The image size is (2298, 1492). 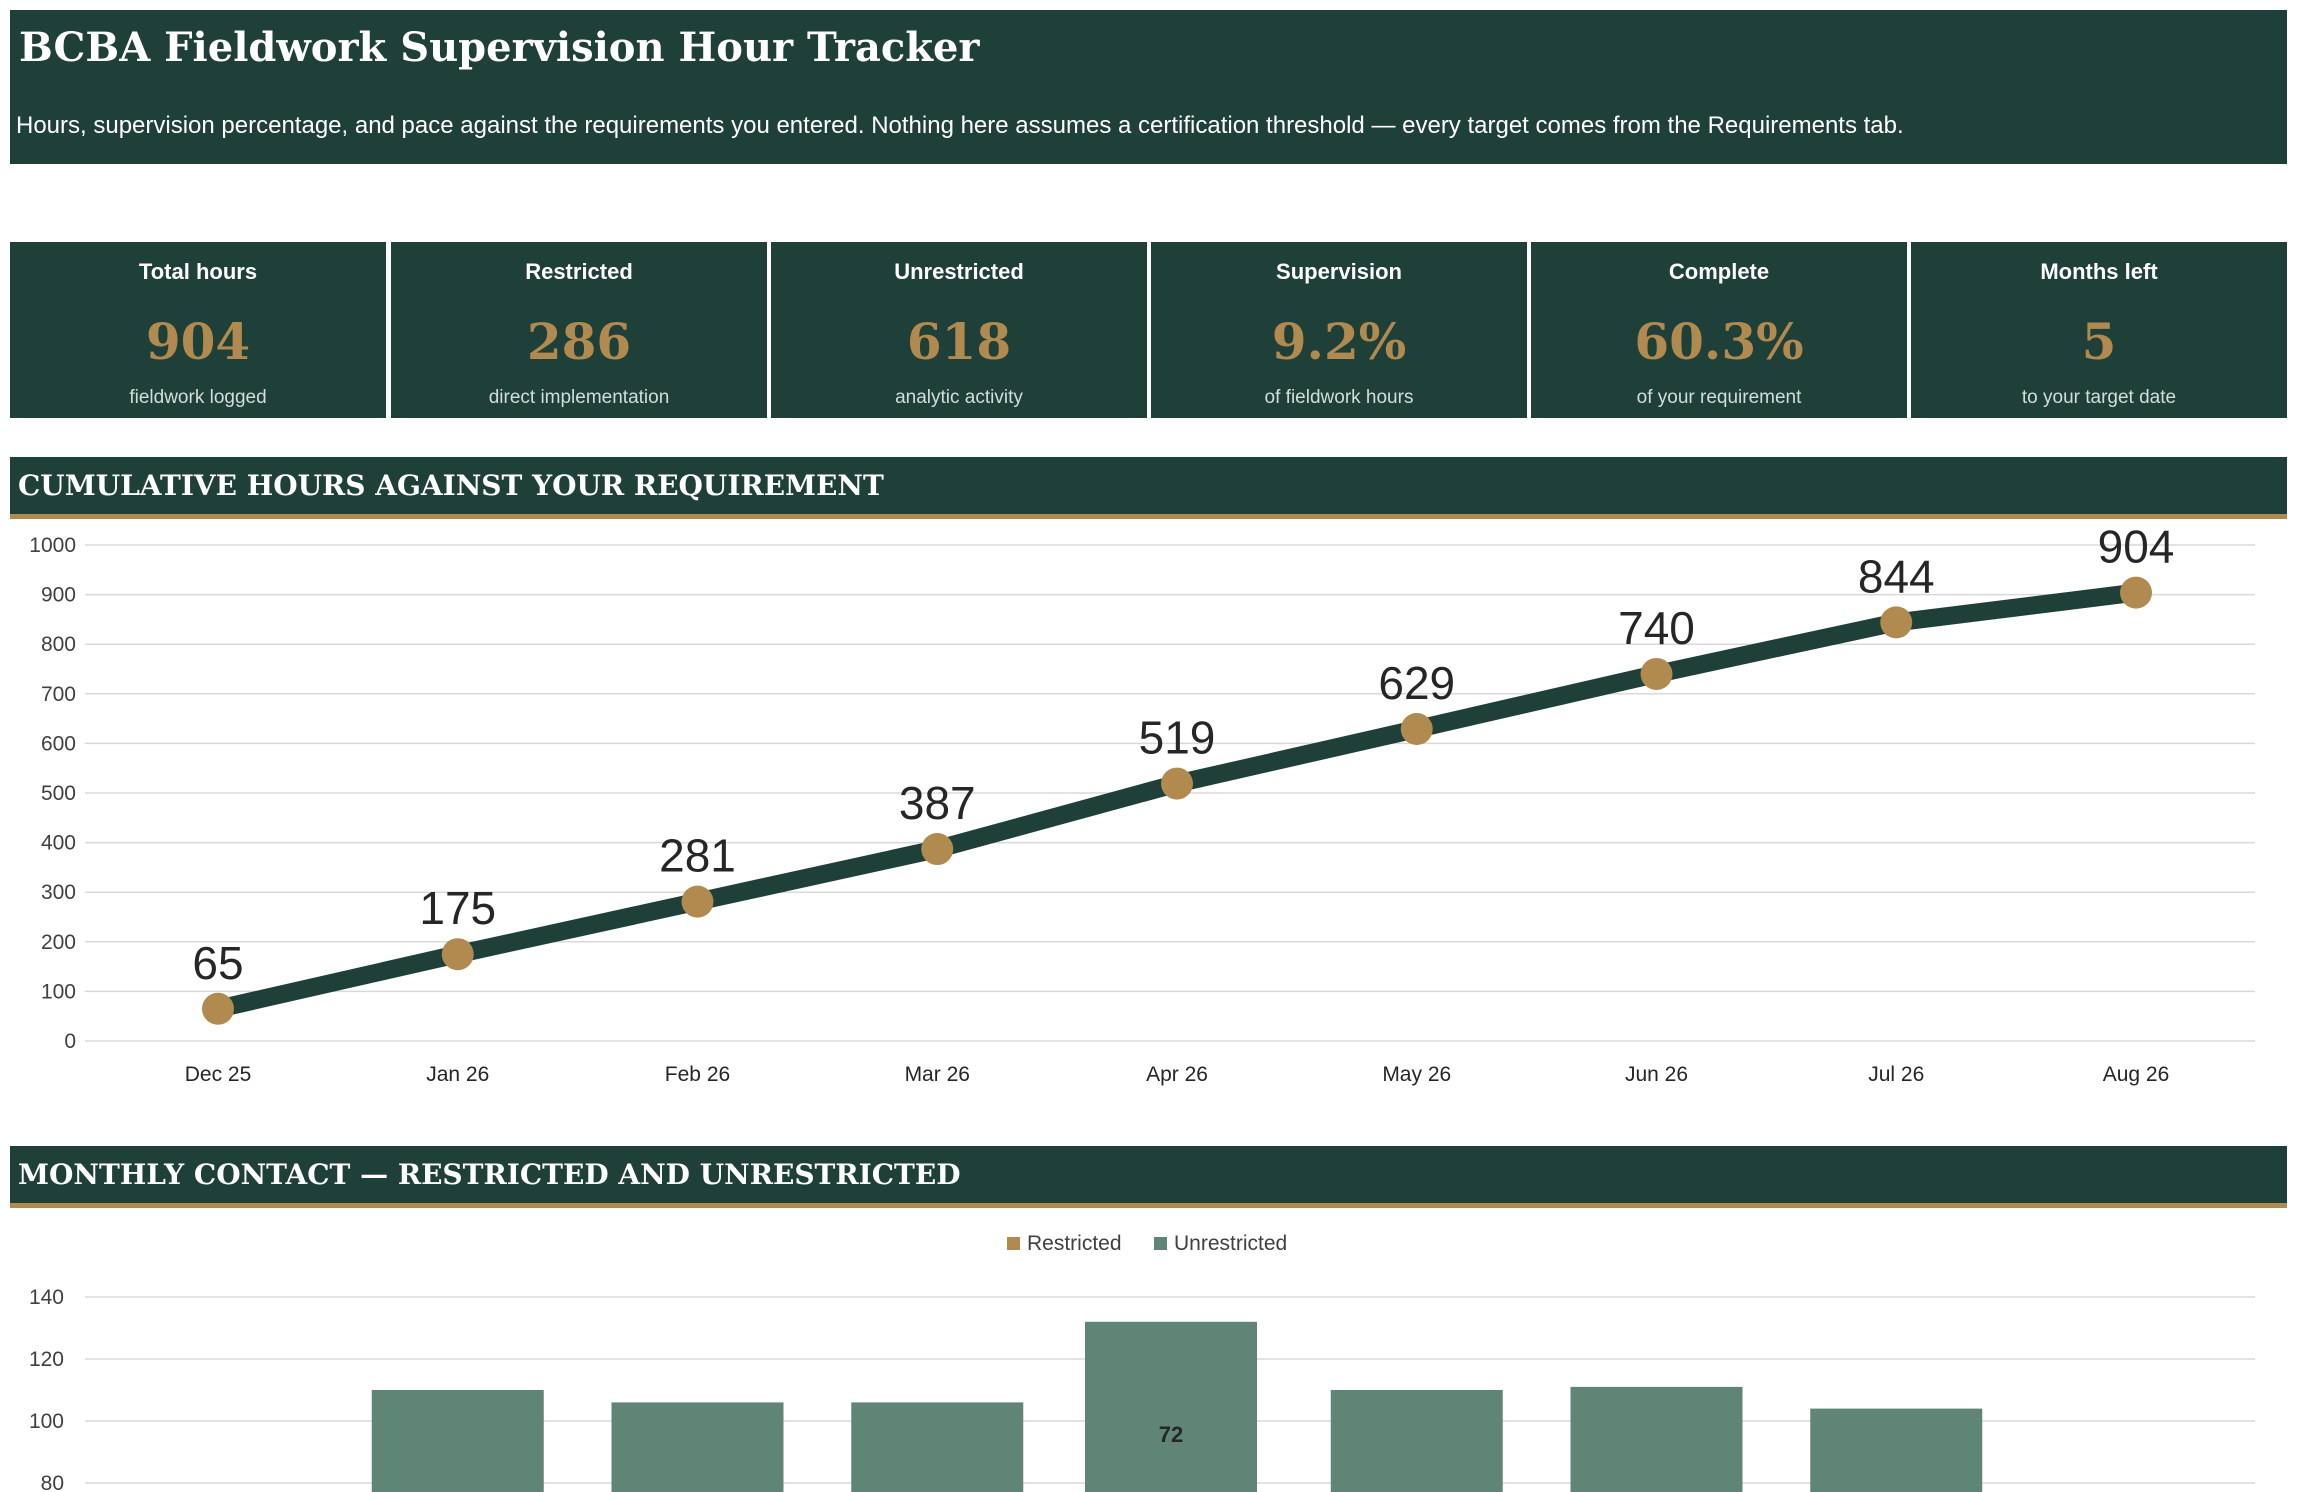 I want to click on data-label: 65, so click(x=217, y=963).